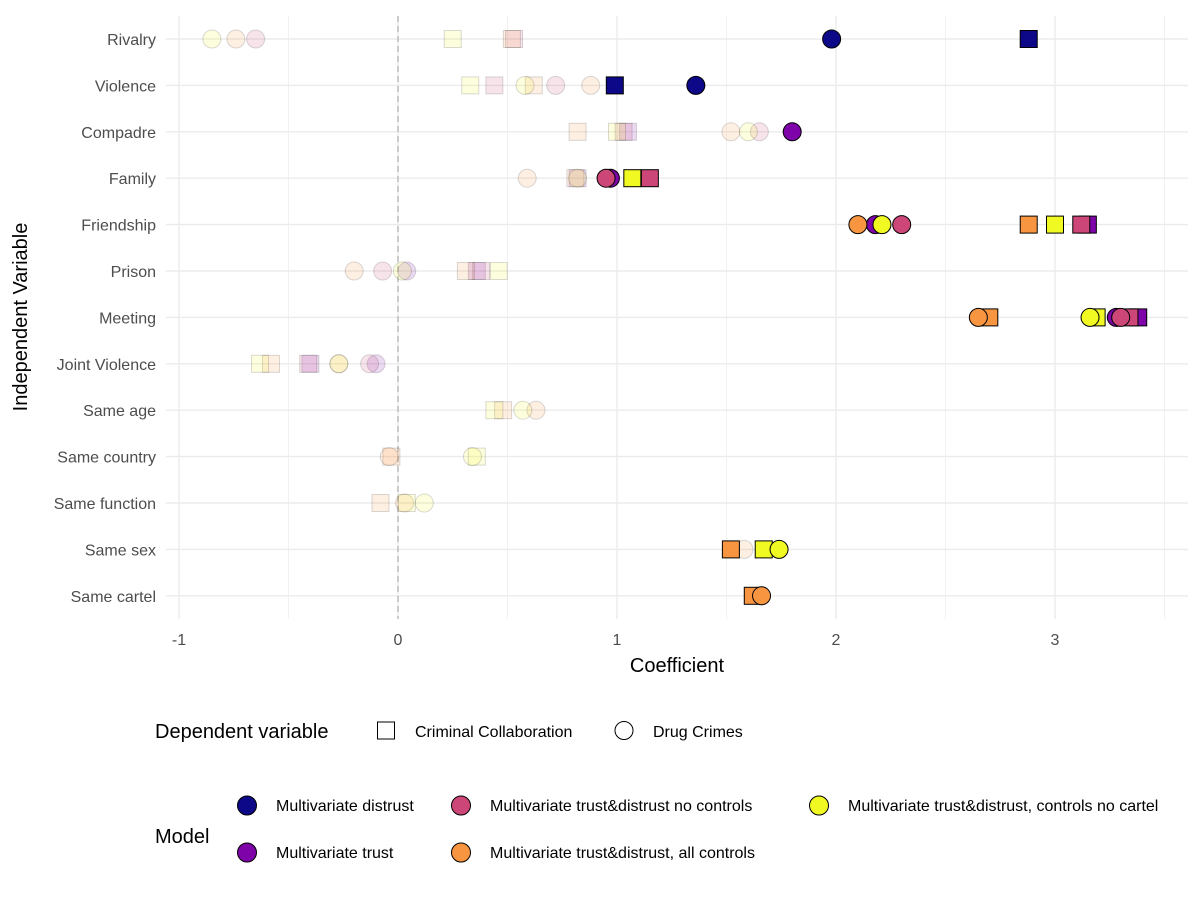 Image resolution: width=1200 pixels, height=905 pixels. What do you see at coordinates (119, 411) in the screenshot?
I see `y-tick-label: Same age` at bounding box center [119, 411].